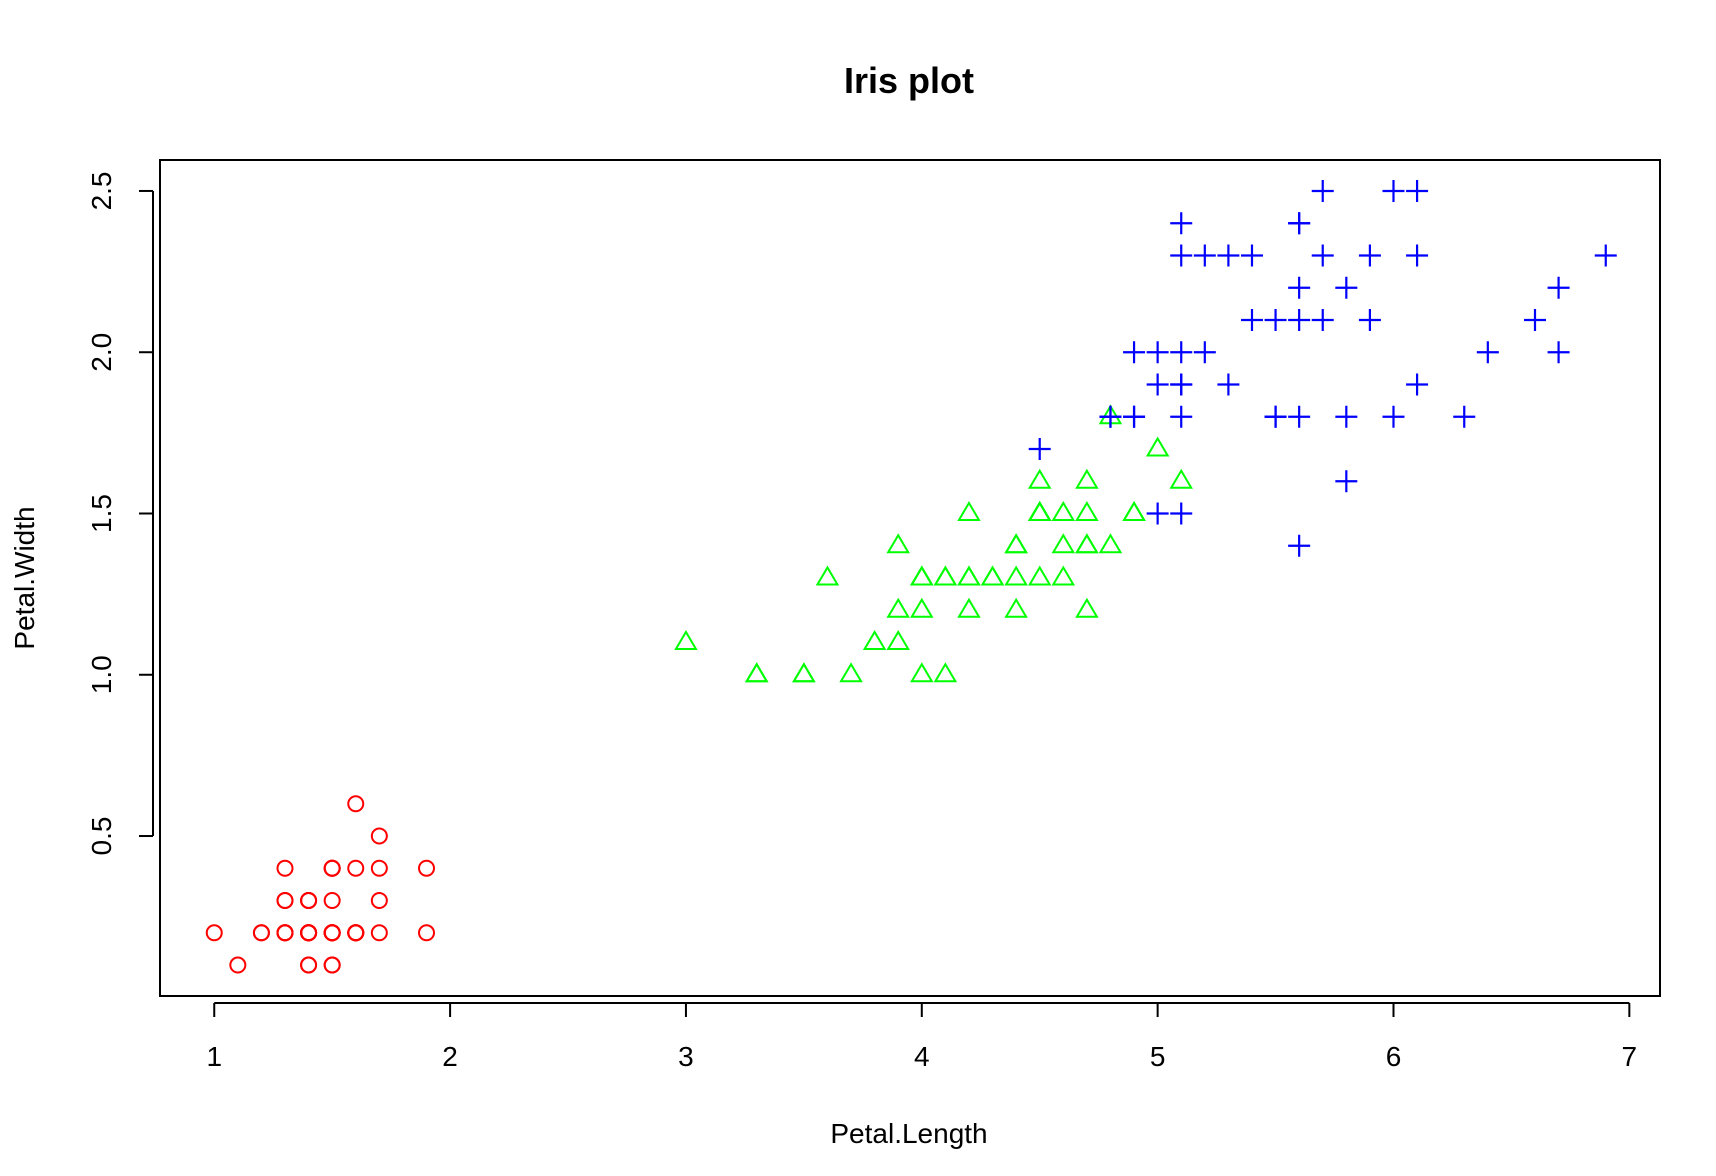  I want to click on x-tick-label: 3, so click(686, 1056).